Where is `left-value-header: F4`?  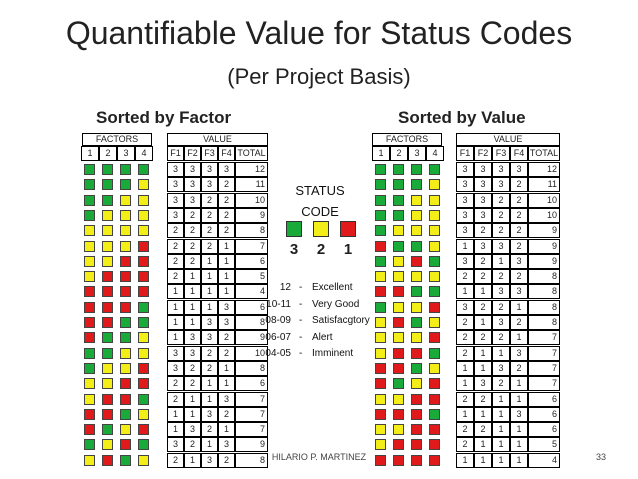
left-value-header: F4 is located at coordinates (226, 153).